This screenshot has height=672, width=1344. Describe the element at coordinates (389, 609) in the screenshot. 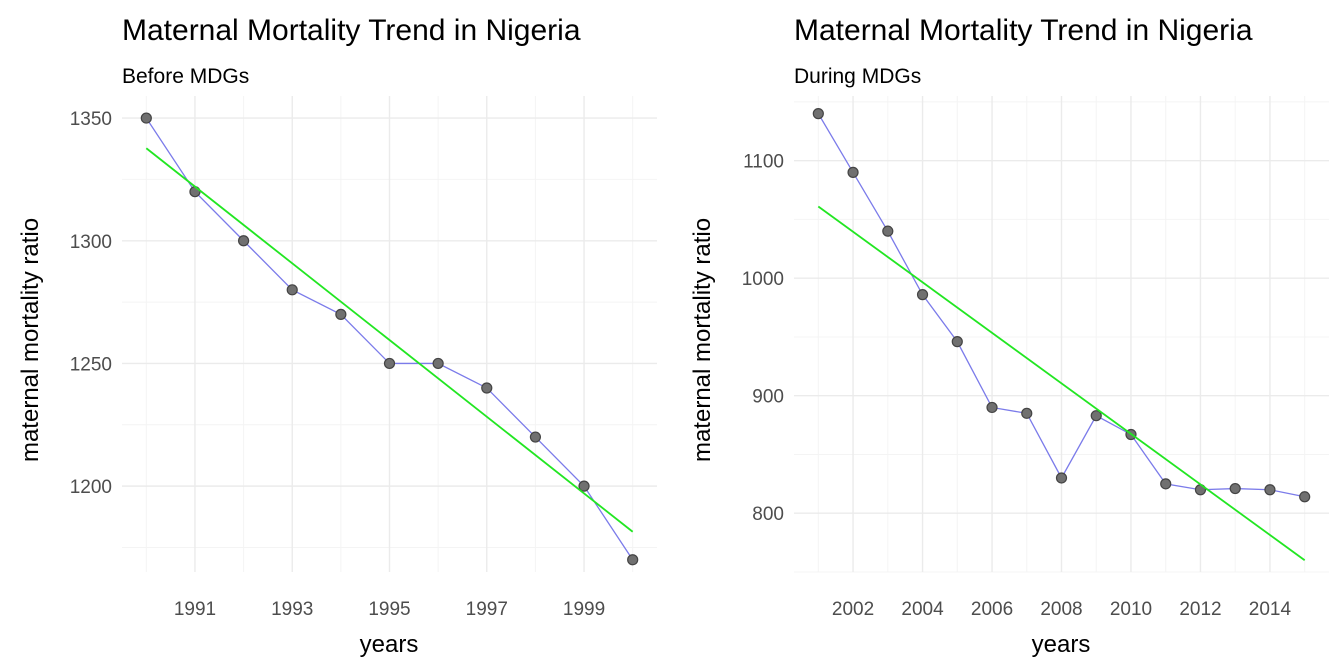

I see `x-tick-label: 1995` at that location.